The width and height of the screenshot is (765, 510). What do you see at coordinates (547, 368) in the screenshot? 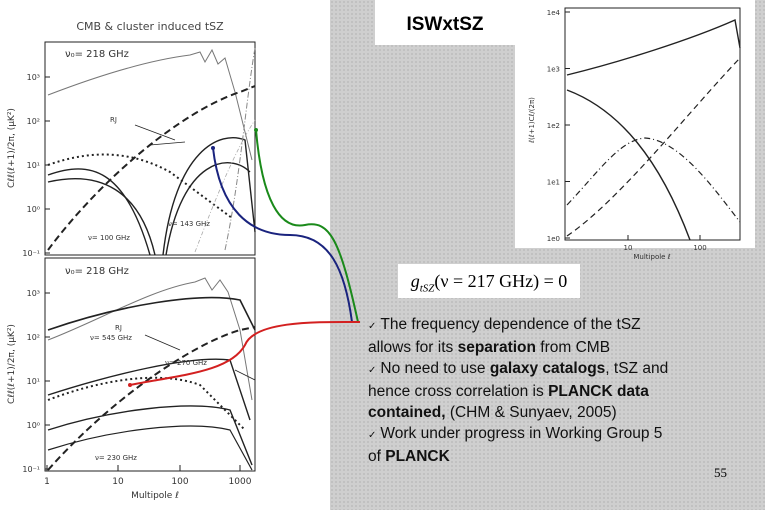
I see `text-segment: galaxy catalogs` at bounding box center [547, 368].